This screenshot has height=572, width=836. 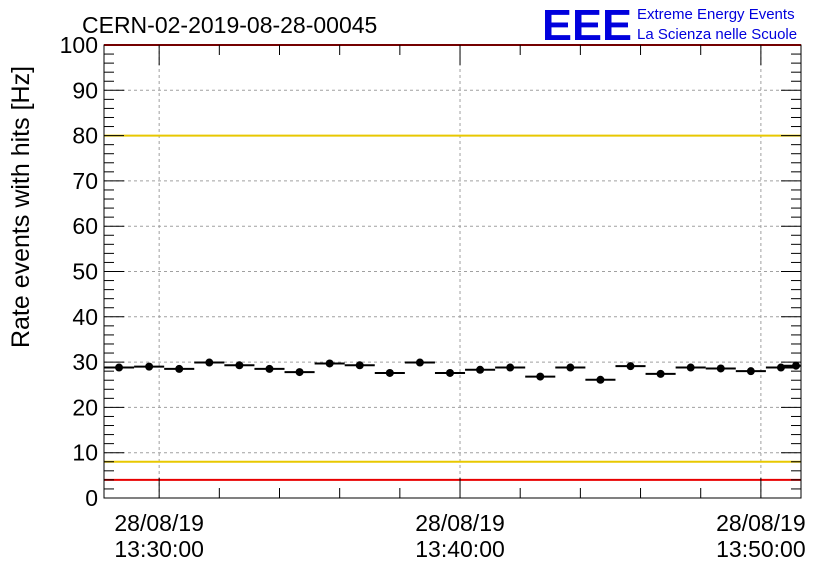 What do you see at coordinates (159, 549) in the screenshot?
I see `x-tick-label-time: 13:30:00` at bounding box center [159, 549].